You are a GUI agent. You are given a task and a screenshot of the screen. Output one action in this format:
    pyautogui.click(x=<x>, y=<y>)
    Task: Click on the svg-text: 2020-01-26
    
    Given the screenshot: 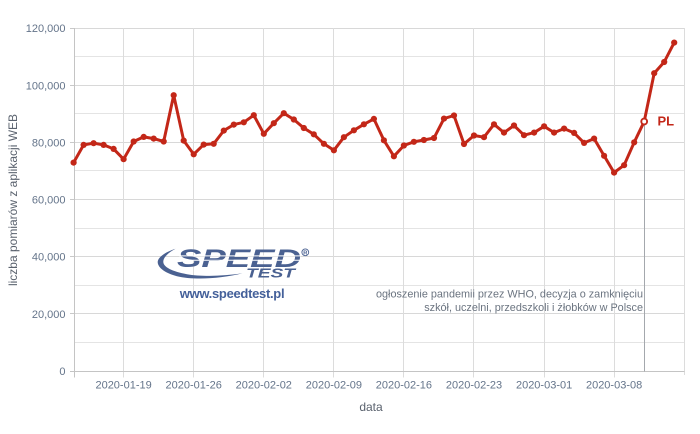 What is the action you would take?
    pyautogui.click(x=194, y=385)
    